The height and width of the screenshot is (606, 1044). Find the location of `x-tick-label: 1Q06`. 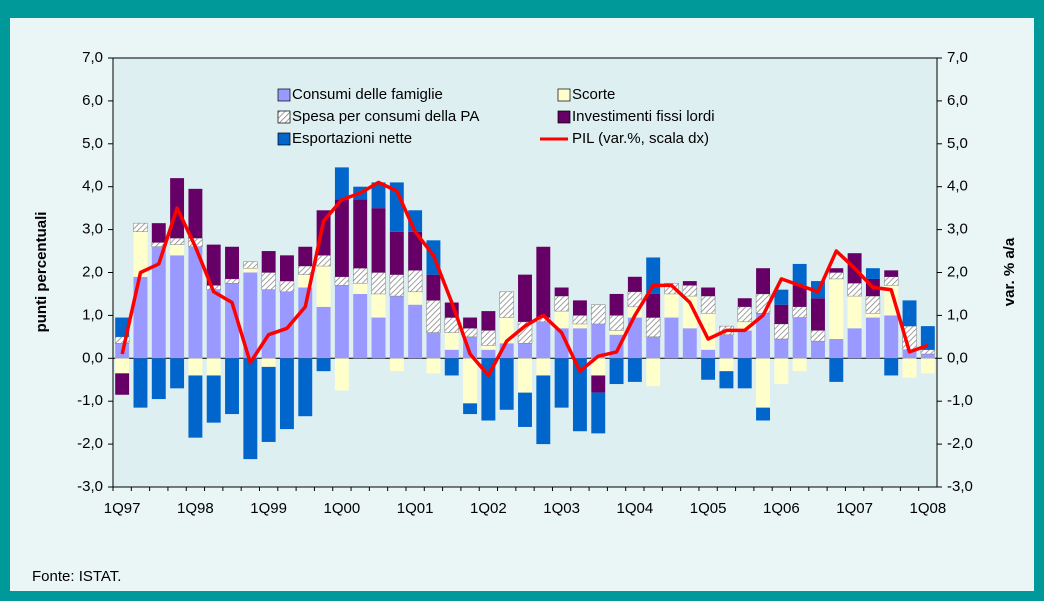

x-tick-label: 1Q06 is located at coordinates (781, 508).